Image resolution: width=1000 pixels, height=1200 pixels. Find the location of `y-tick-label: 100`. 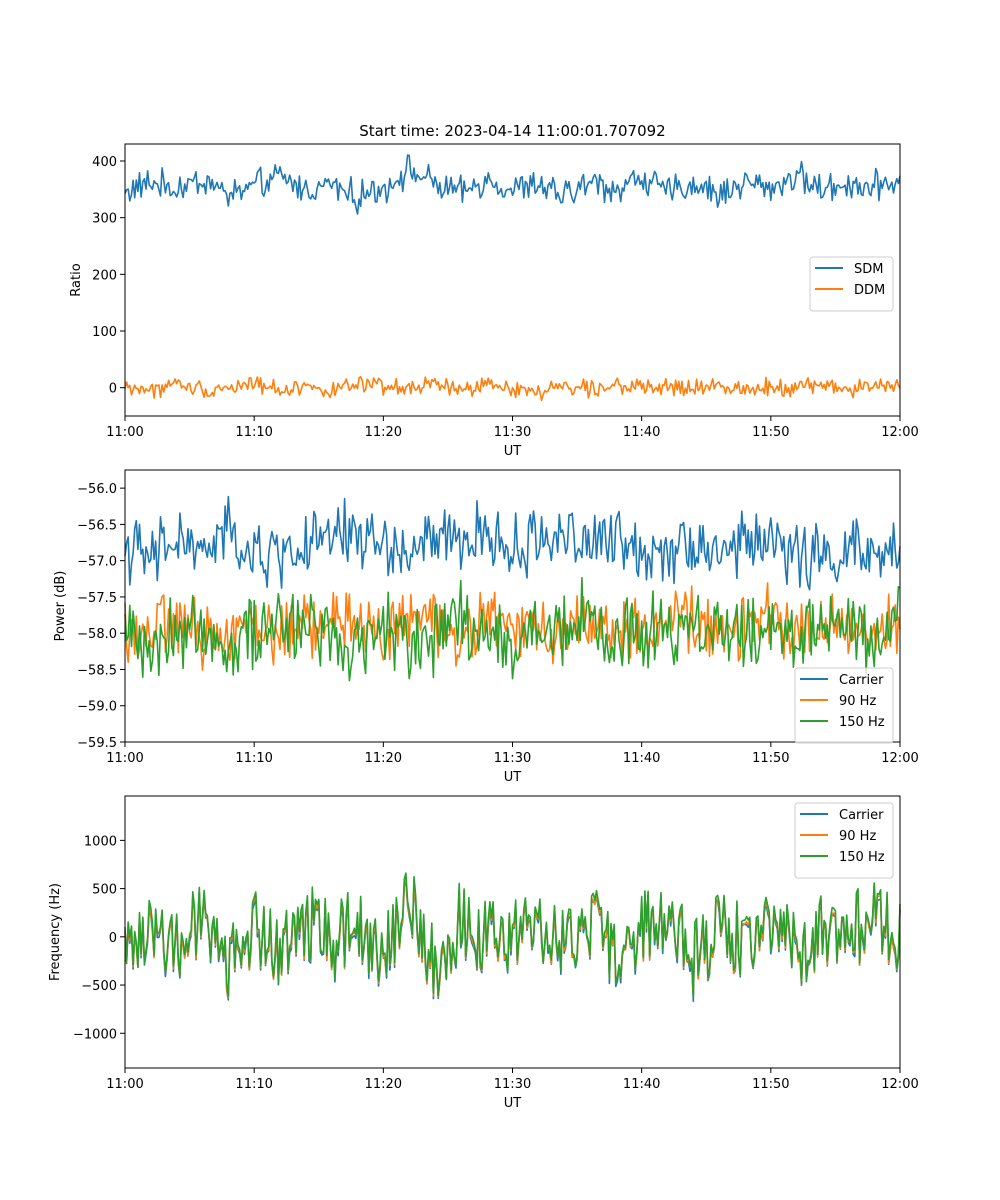

y-tick-label: 100 is located at coordinates (104, 332).